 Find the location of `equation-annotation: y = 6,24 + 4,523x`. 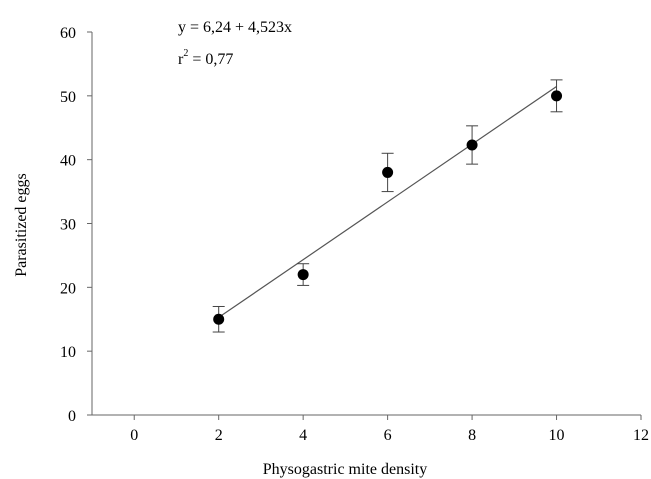

equation-annotation: y = 6,24 + 4,523x is located at coordinates (235, 27).